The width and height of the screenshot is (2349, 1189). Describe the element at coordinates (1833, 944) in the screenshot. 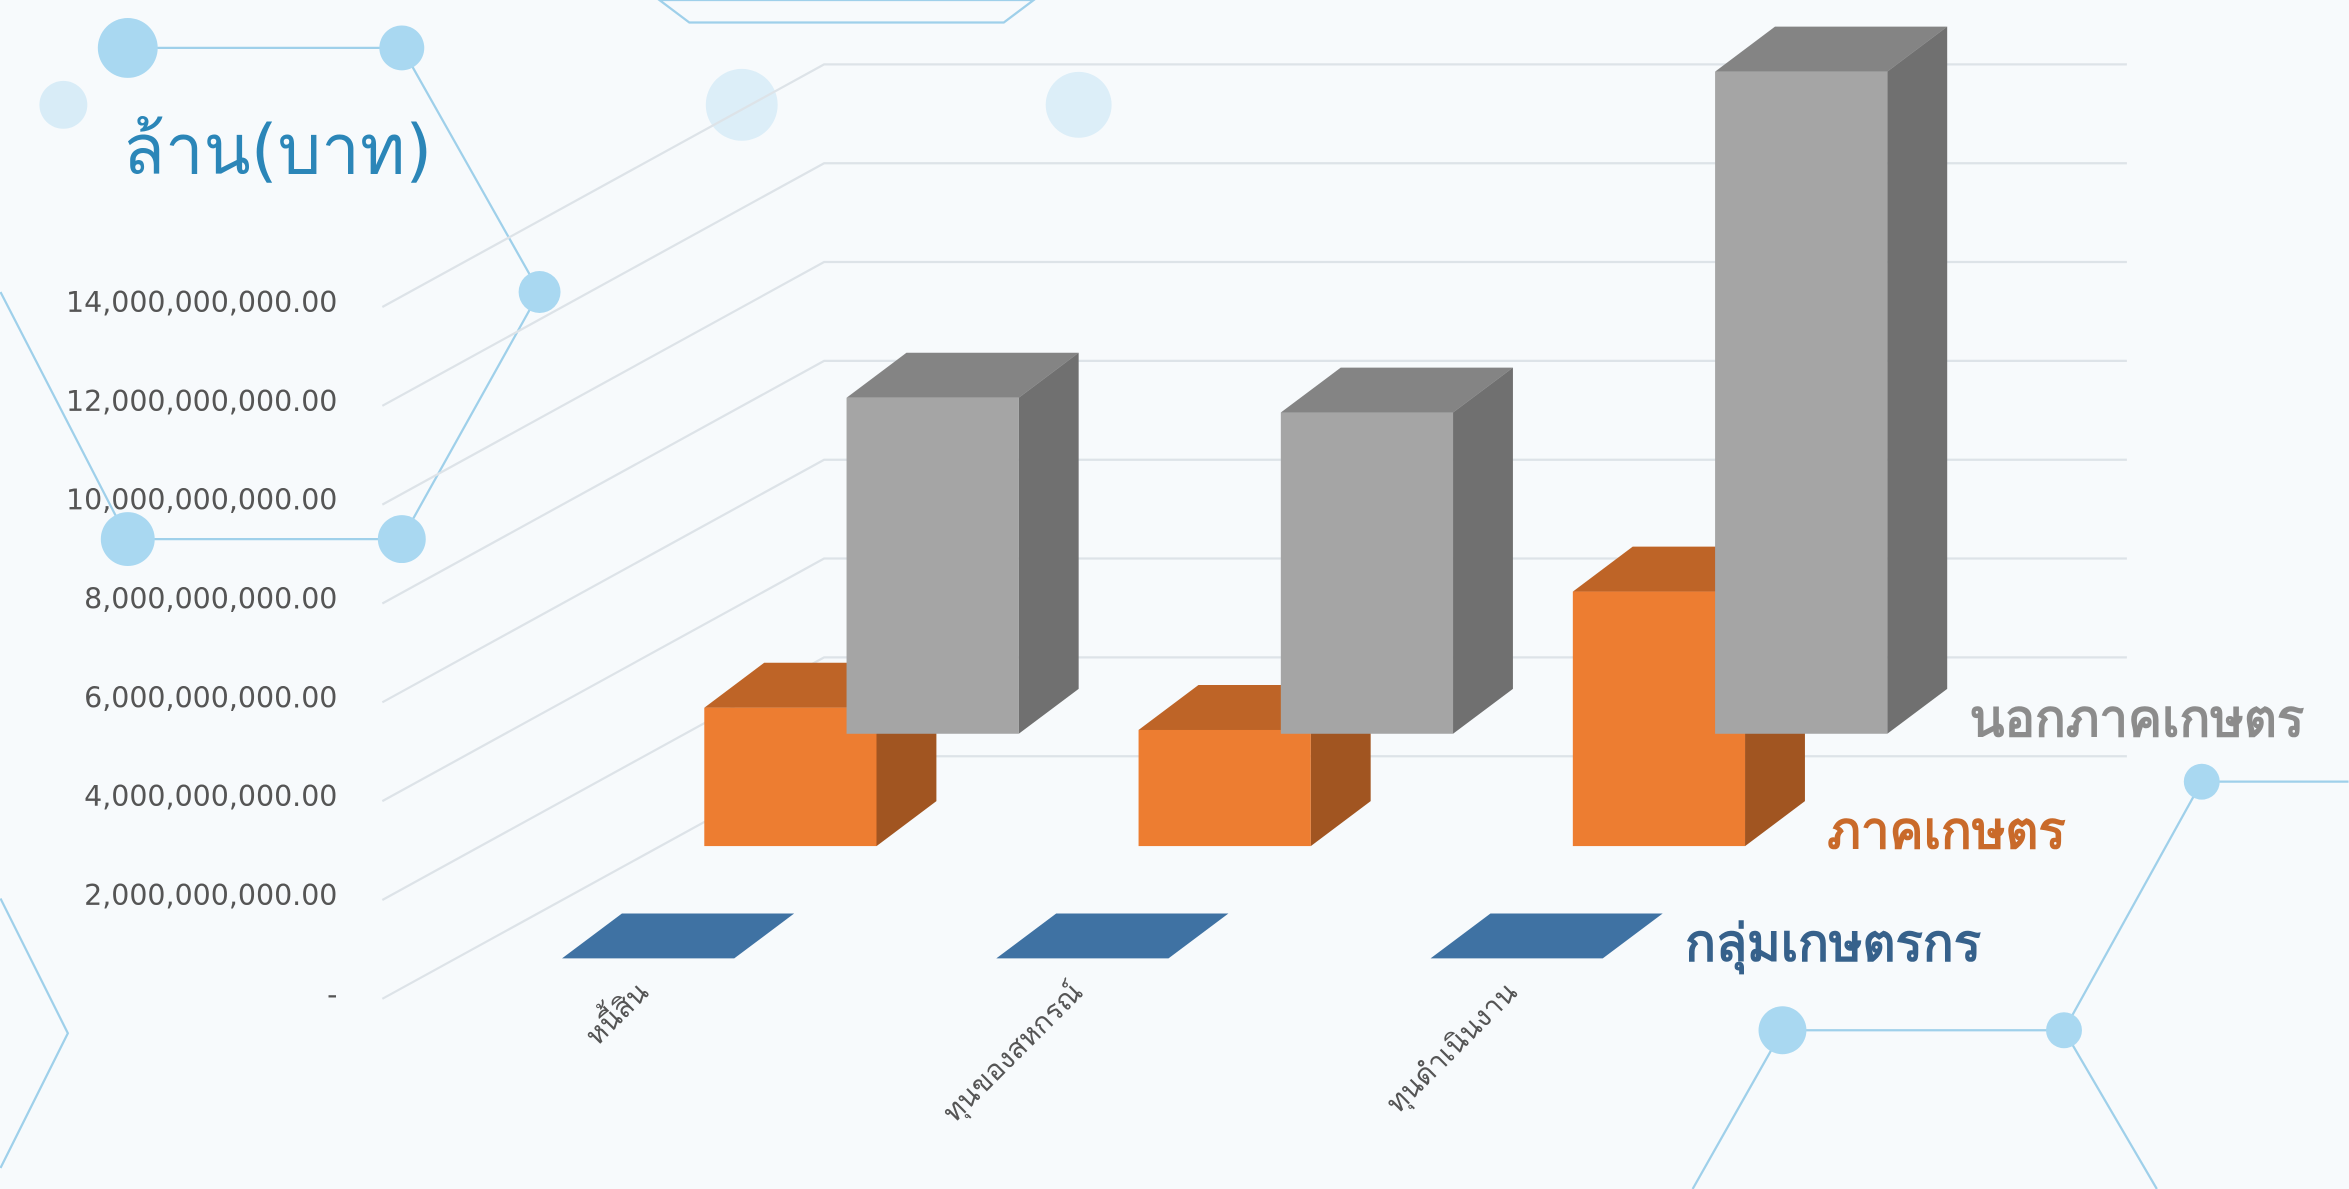

I see `legend-label: กลุ่มเกษตรกร` at that location.